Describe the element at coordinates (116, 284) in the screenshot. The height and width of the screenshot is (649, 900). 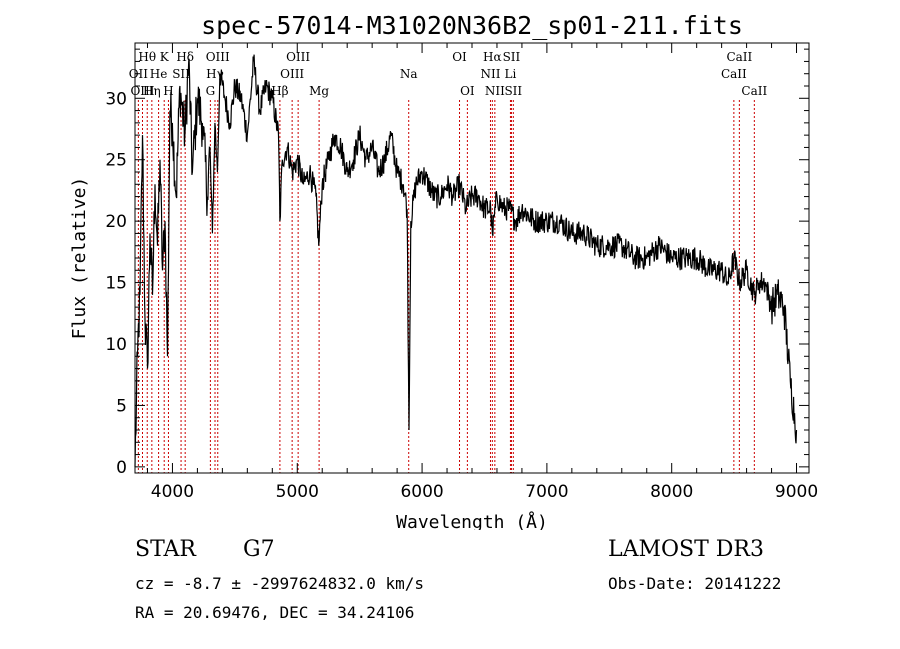
I see `y-tick-label: 15` at that location.